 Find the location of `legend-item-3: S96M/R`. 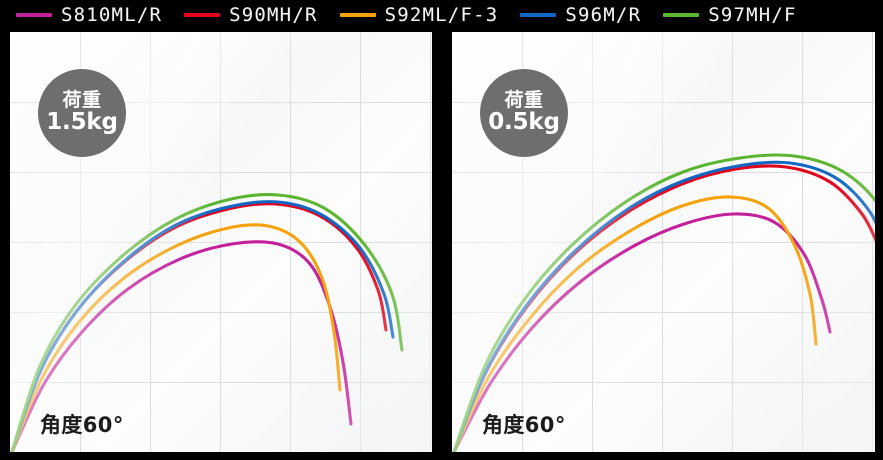

legend-item-3: S96M/R is located at coordinates (580, 15).